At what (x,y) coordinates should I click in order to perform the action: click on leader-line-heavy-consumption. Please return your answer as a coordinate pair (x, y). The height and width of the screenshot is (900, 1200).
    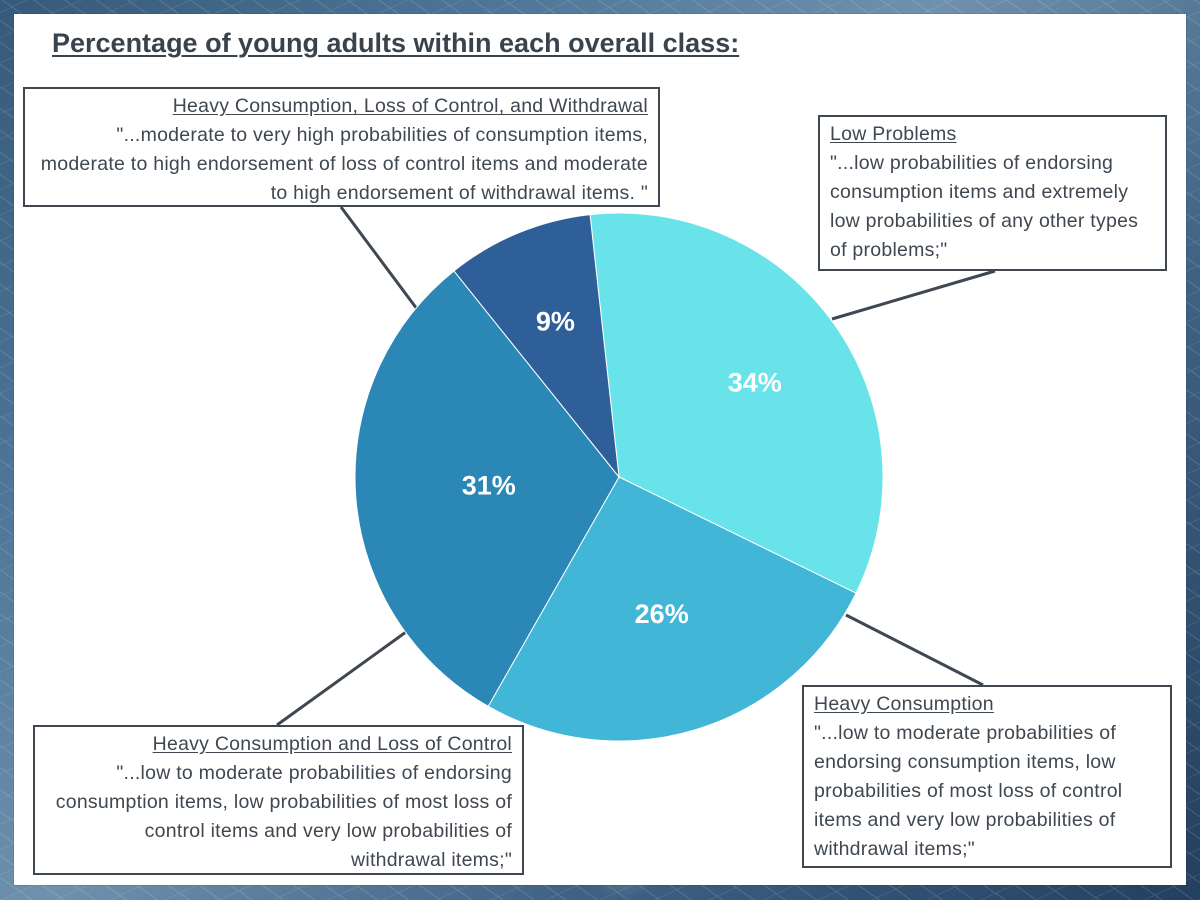
    Looking at the image, I should click on (914, 650).